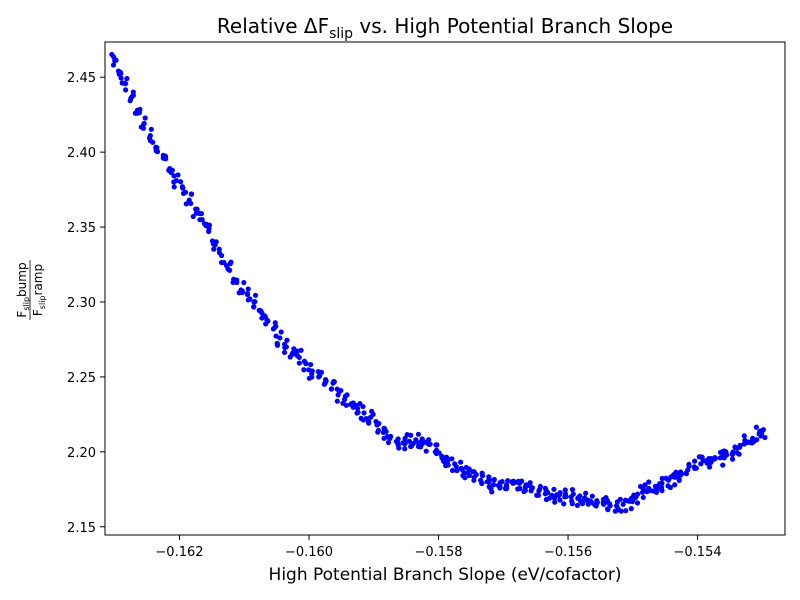 This screenshot has height=600, width=800. I want to click on y-num-sub: slip, so click(26, 304).